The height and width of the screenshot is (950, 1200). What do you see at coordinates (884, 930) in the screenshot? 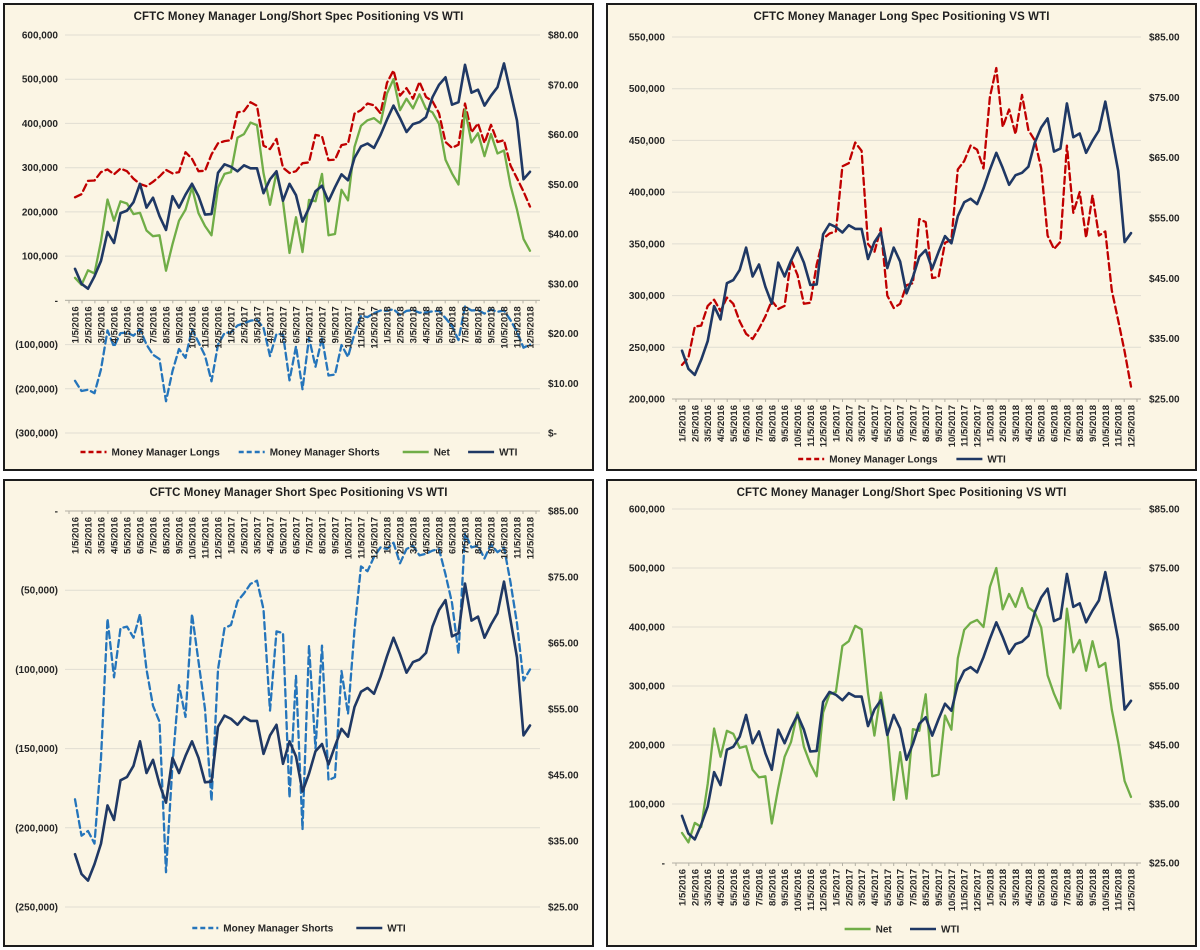
I see `svg-text: Net` at bounding box center [884, 930].